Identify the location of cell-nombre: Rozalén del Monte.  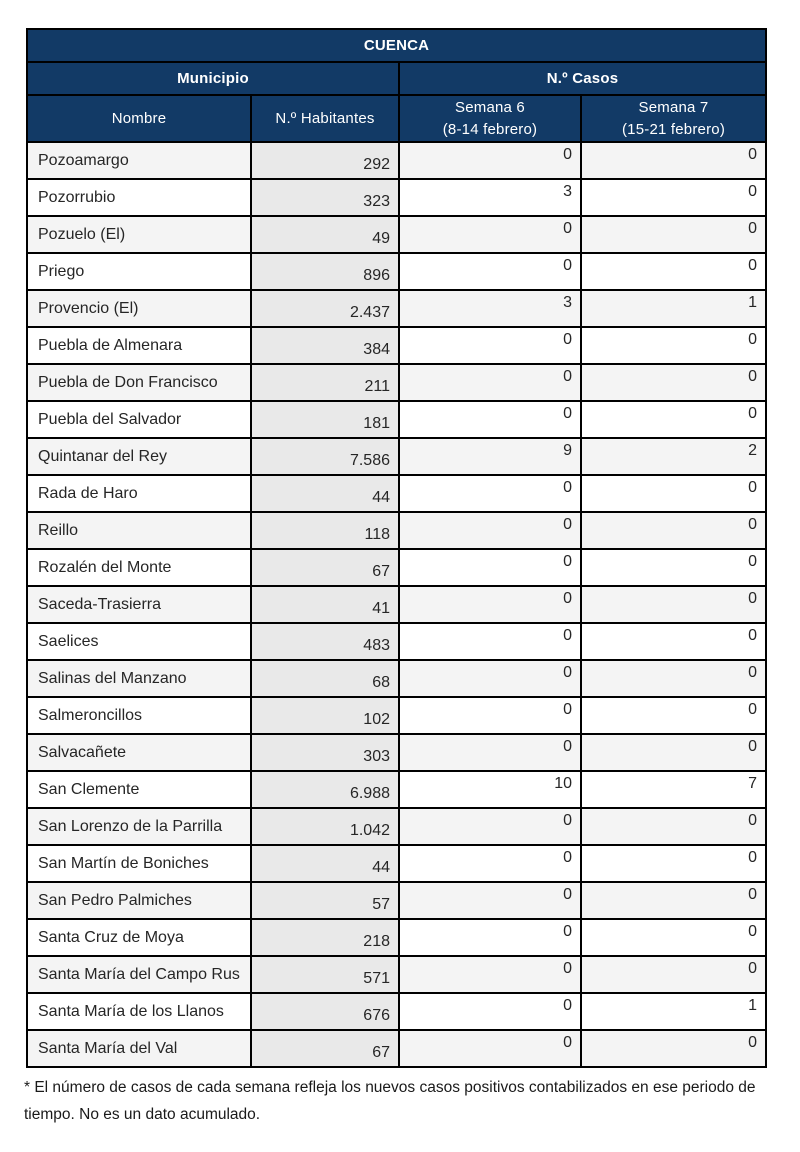
(139, 567).